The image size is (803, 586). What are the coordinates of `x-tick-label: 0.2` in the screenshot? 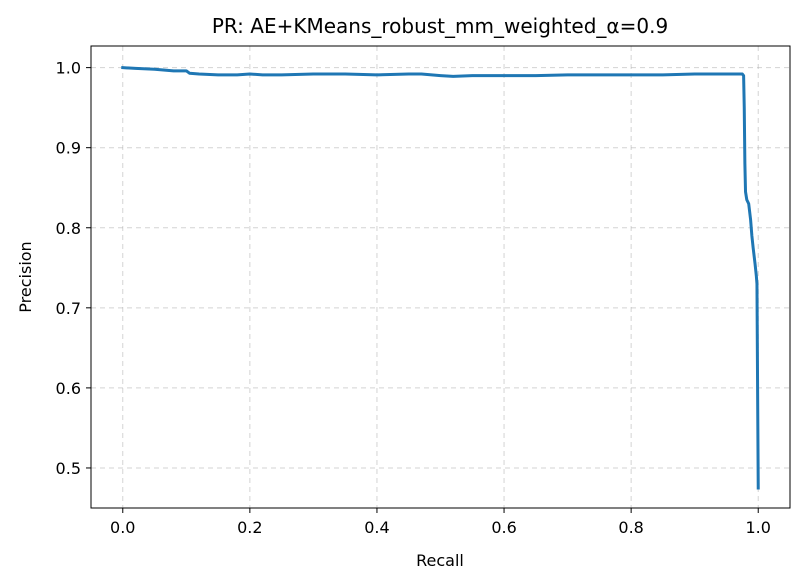 It's located at (249, 527).